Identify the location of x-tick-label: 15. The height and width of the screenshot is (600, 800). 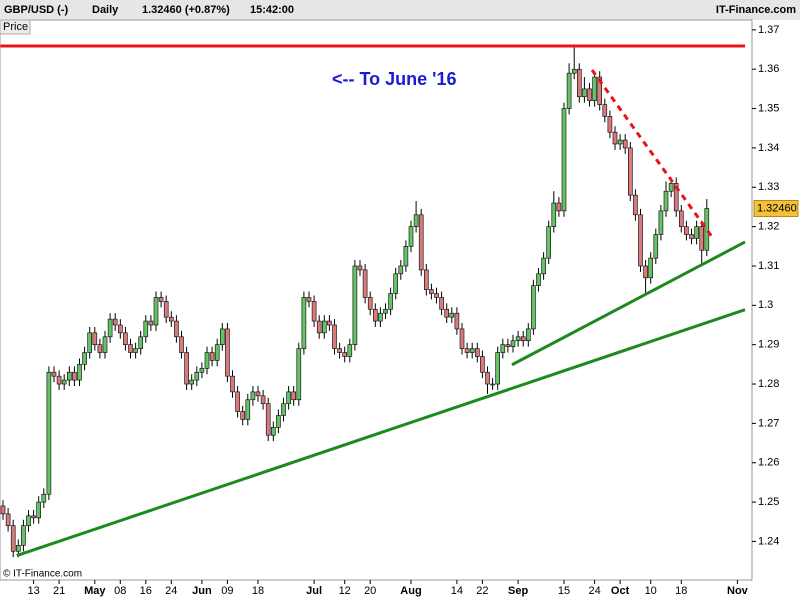
(564, 591).